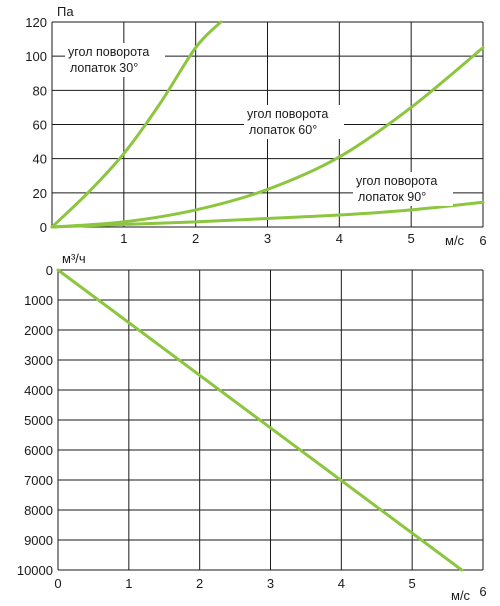 The width and height of the screenshot is (500, 606). What do you see at coordinates (57, 583) in the screenshot?
I see `x-tick-label: 0` at bounding box center [57, 583].